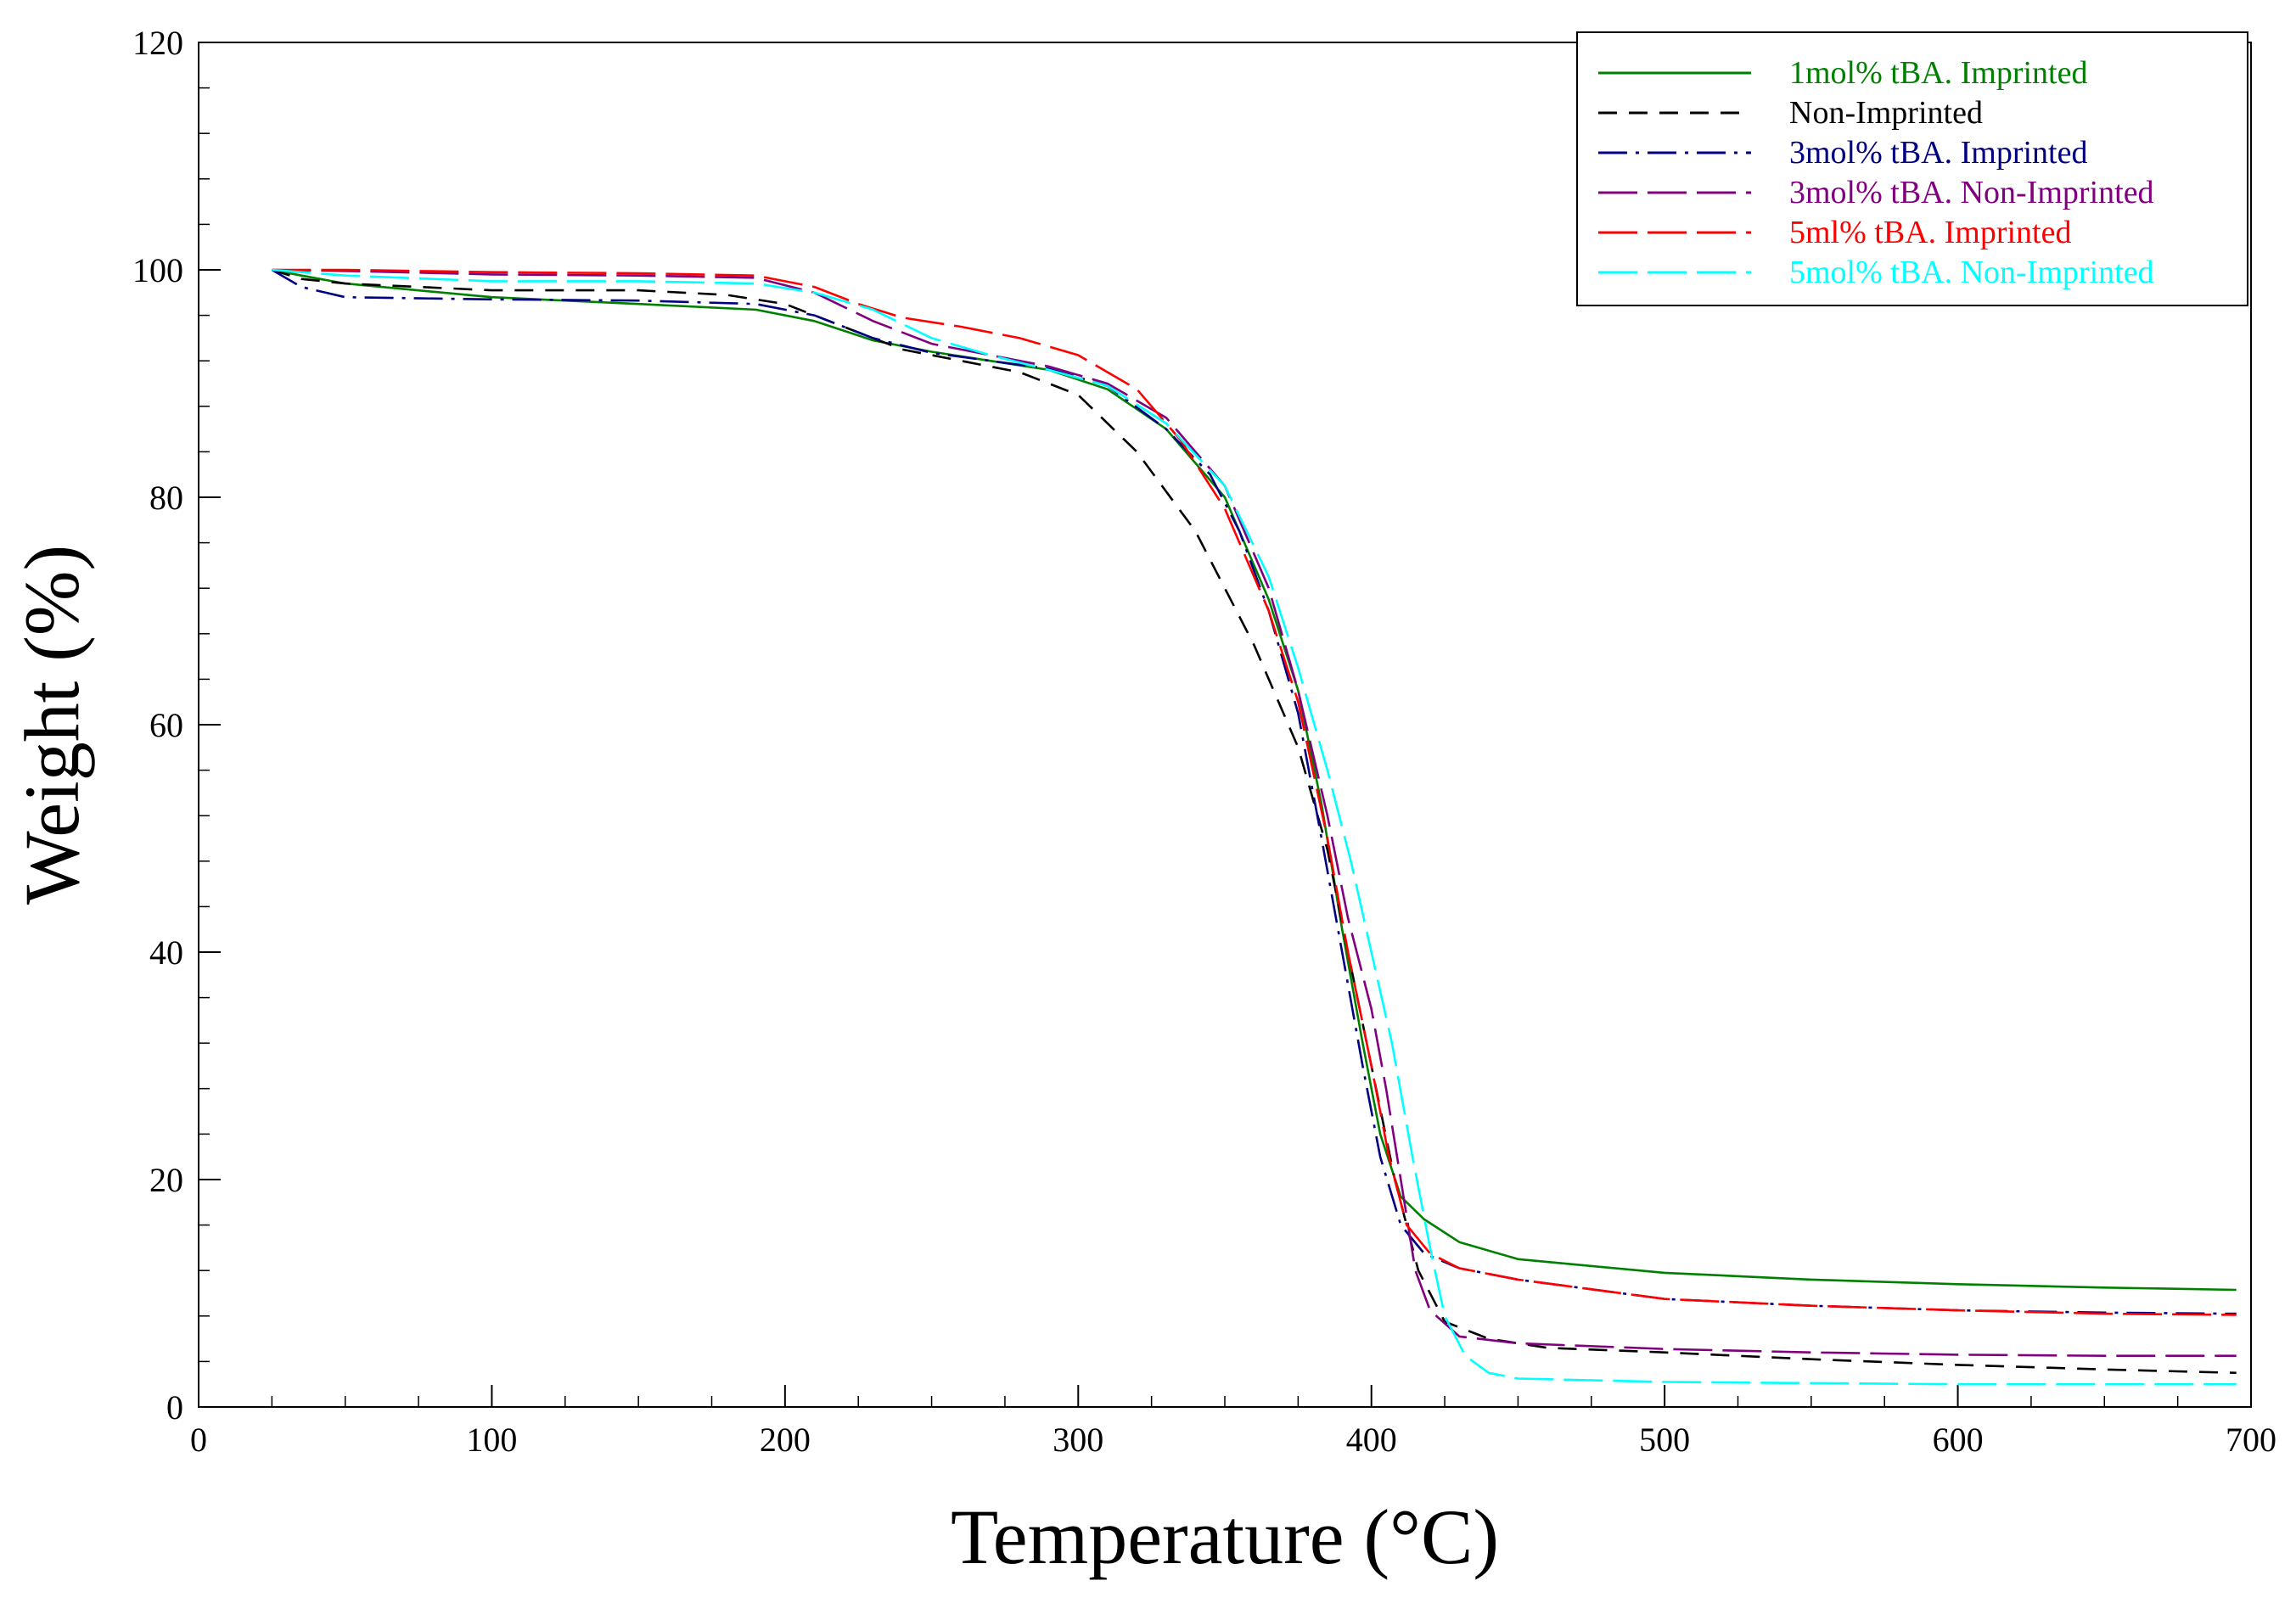  I want to click on x-tick-label: 500, so click(1664, 1440).